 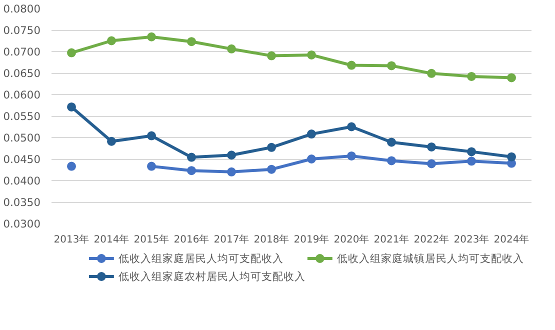 What do you see at coordinates (272, 240) in the screenshot?
I see `x-tick-label: 2018年` at bounding box center [272, 240].